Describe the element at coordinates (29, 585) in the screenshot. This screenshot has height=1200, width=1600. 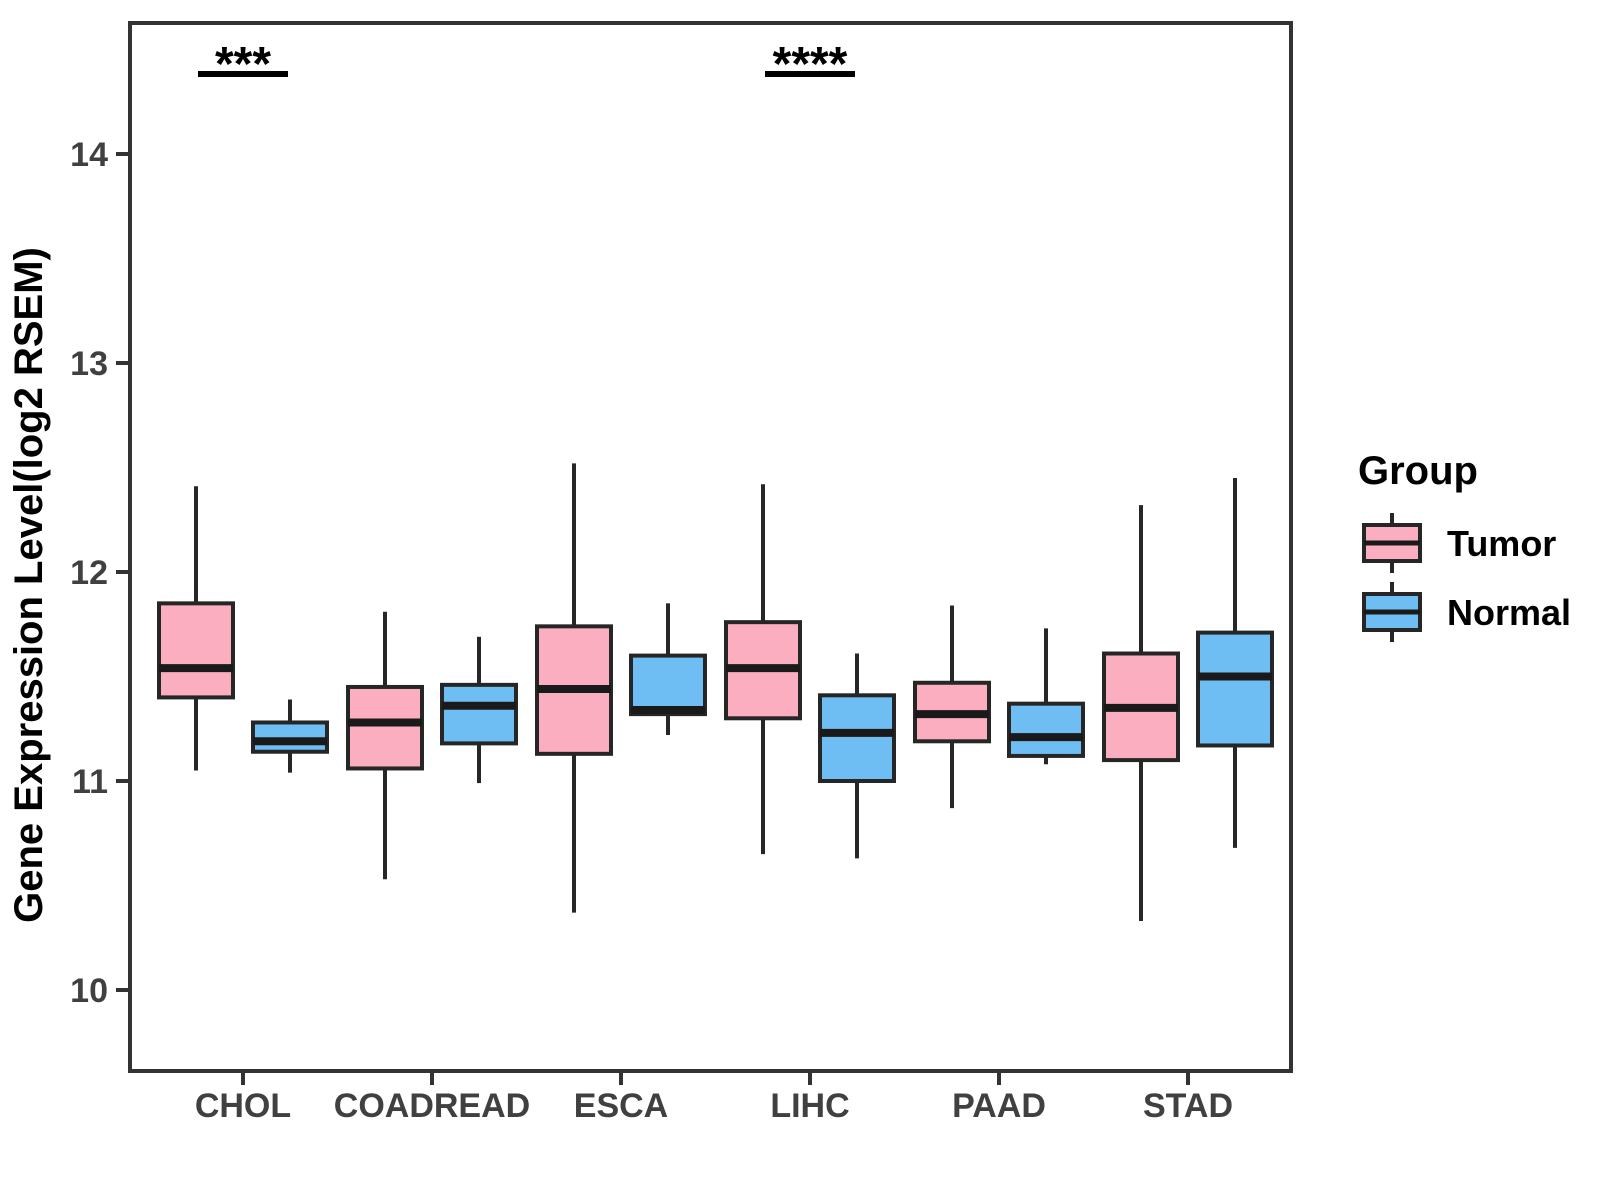
I see `y-axis-title: Gene Expression Level(log2 RSEM)` at that location.